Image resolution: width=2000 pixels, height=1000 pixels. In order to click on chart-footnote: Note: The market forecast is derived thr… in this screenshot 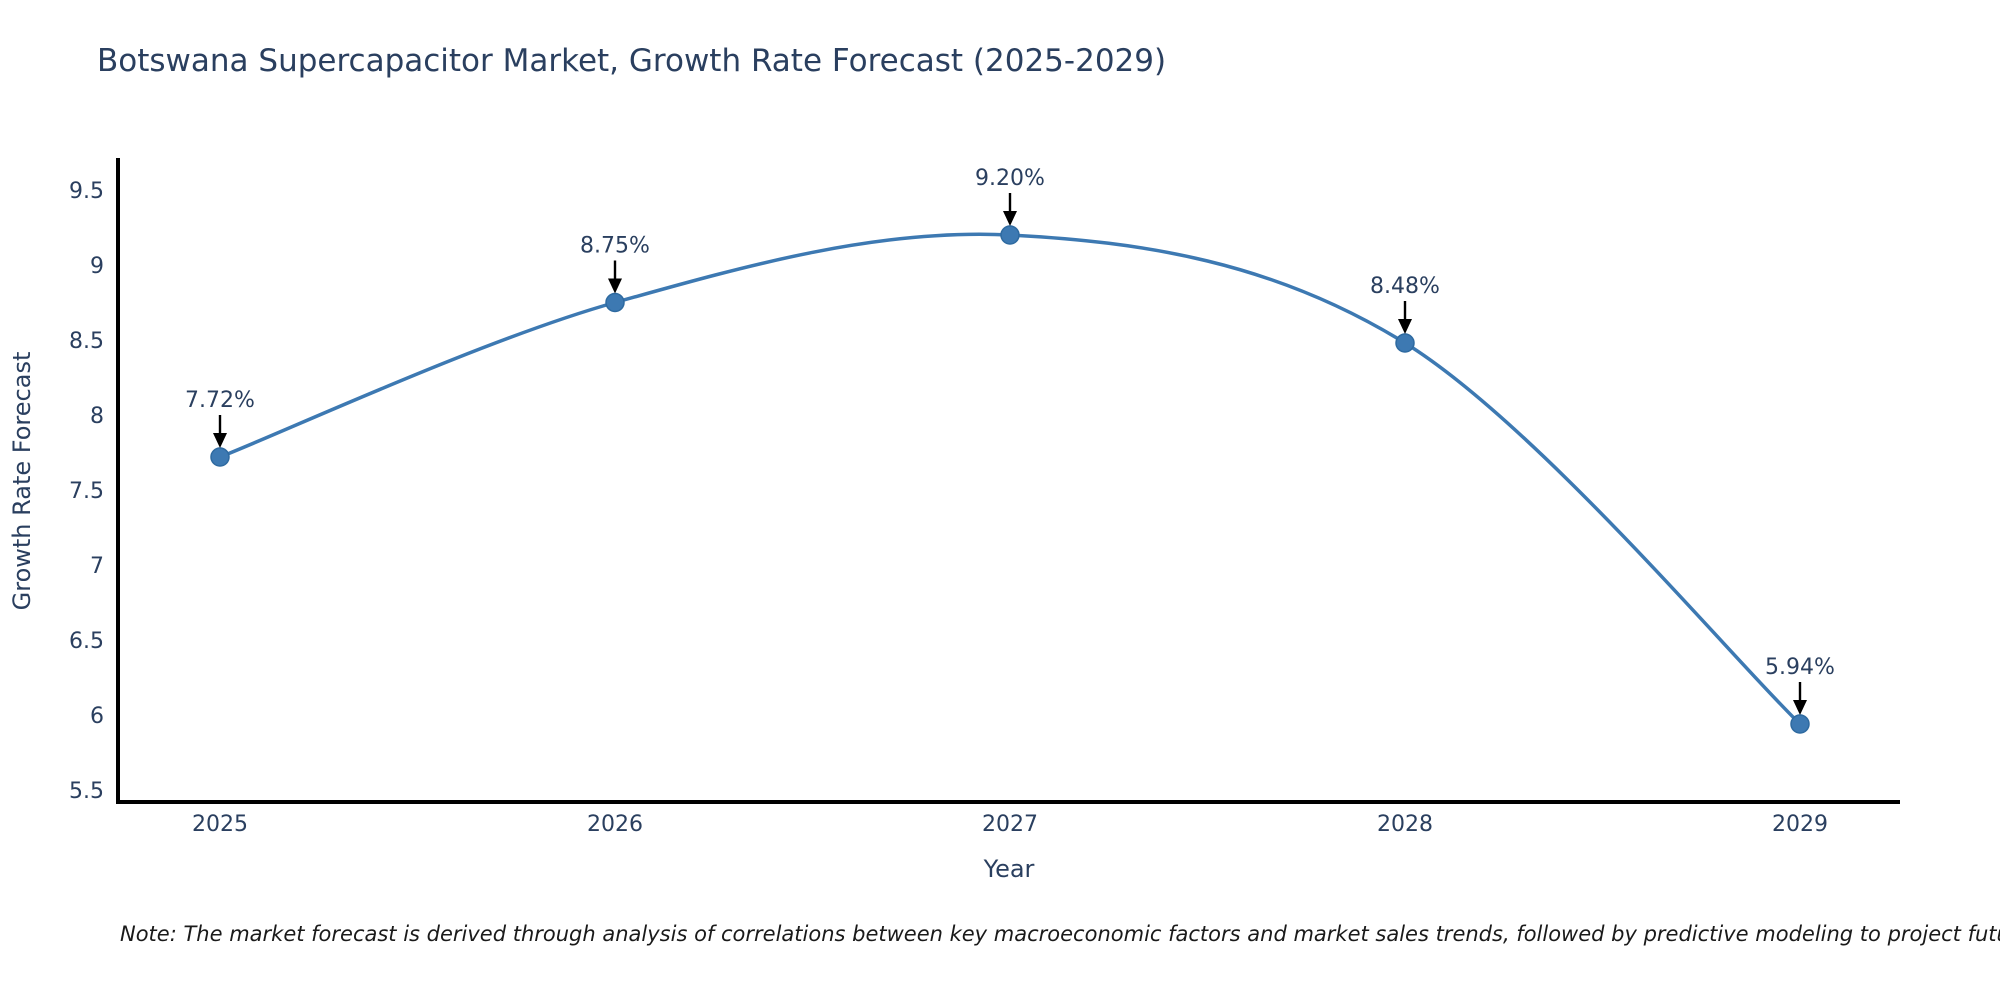, I will do `click(1060, 934)`.